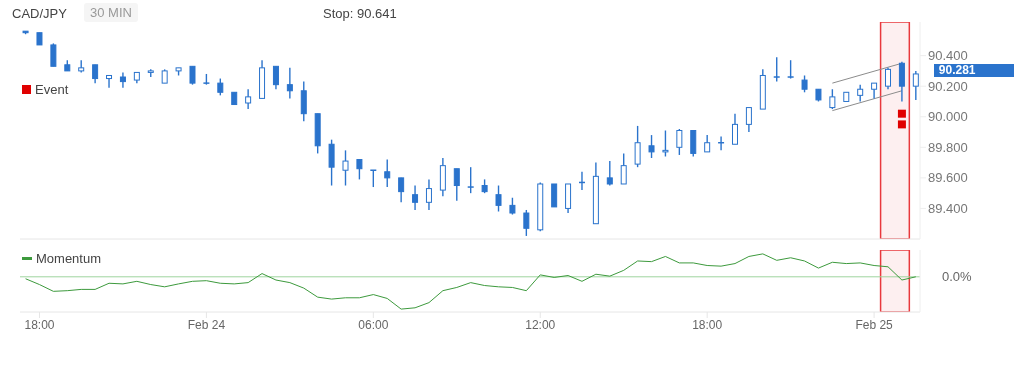  I want to click on y-tick-label: 90.400, so click(948, 56).